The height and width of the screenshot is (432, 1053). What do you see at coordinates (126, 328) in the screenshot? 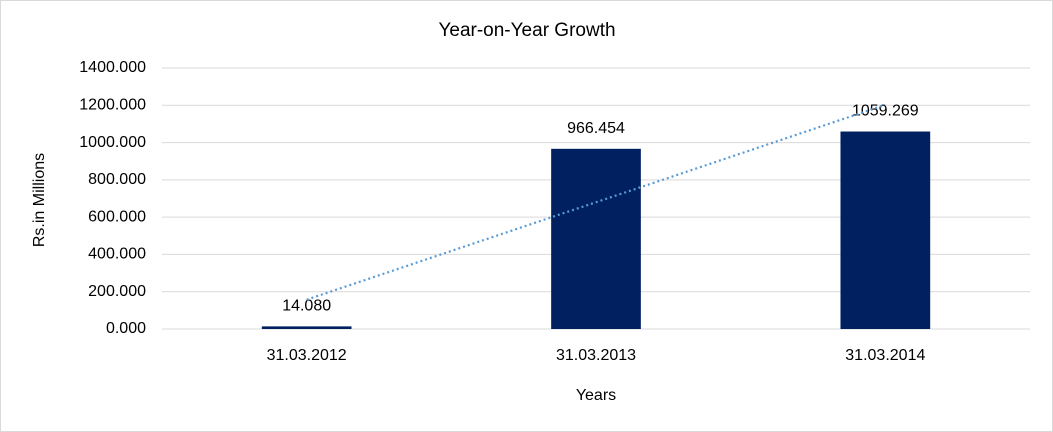
I see `y-tick-label: 0.000` at bounding box center [126, 328].